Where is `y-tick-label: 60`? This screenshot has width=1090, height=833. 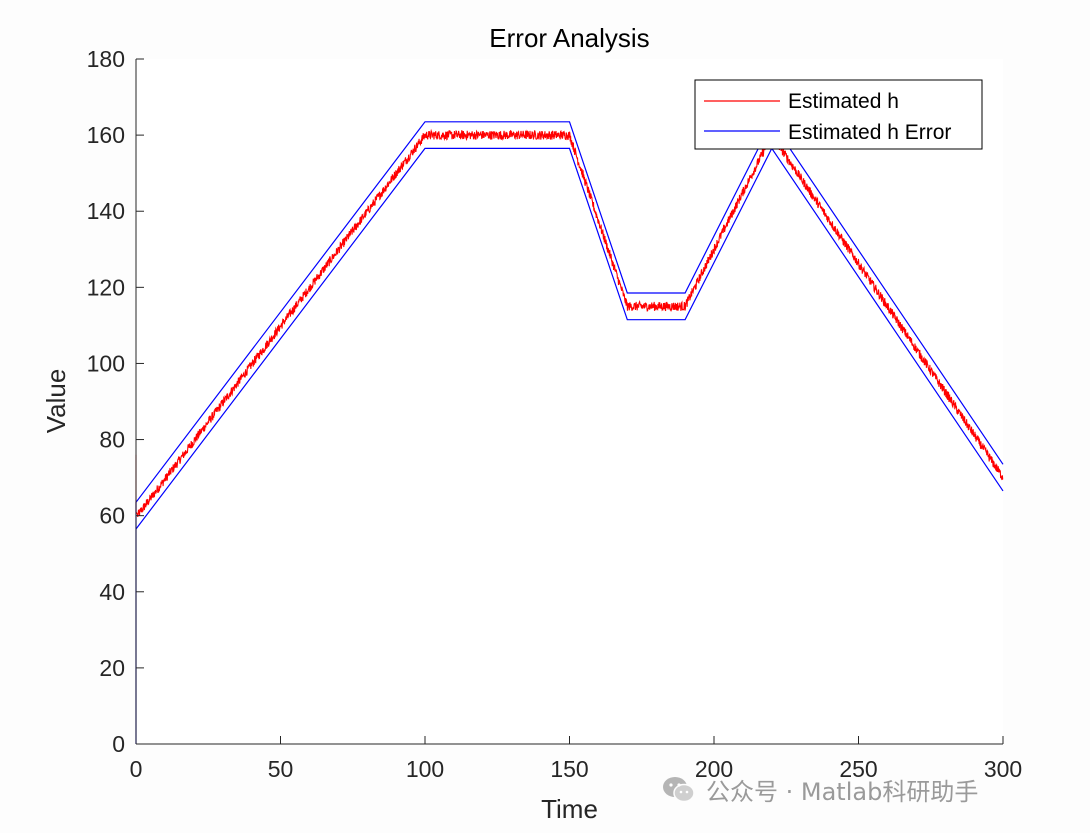 y-tick-label: 60 is located at coordinates (112, 516).